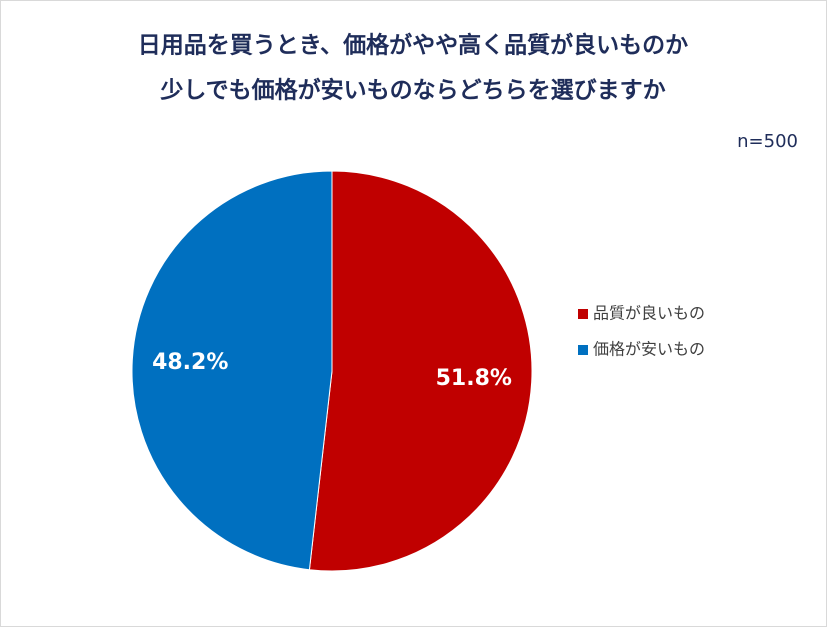  Describe the element at coordinates (190, 362) in the screenshot. I see `value-label: 48.2%` at that location.